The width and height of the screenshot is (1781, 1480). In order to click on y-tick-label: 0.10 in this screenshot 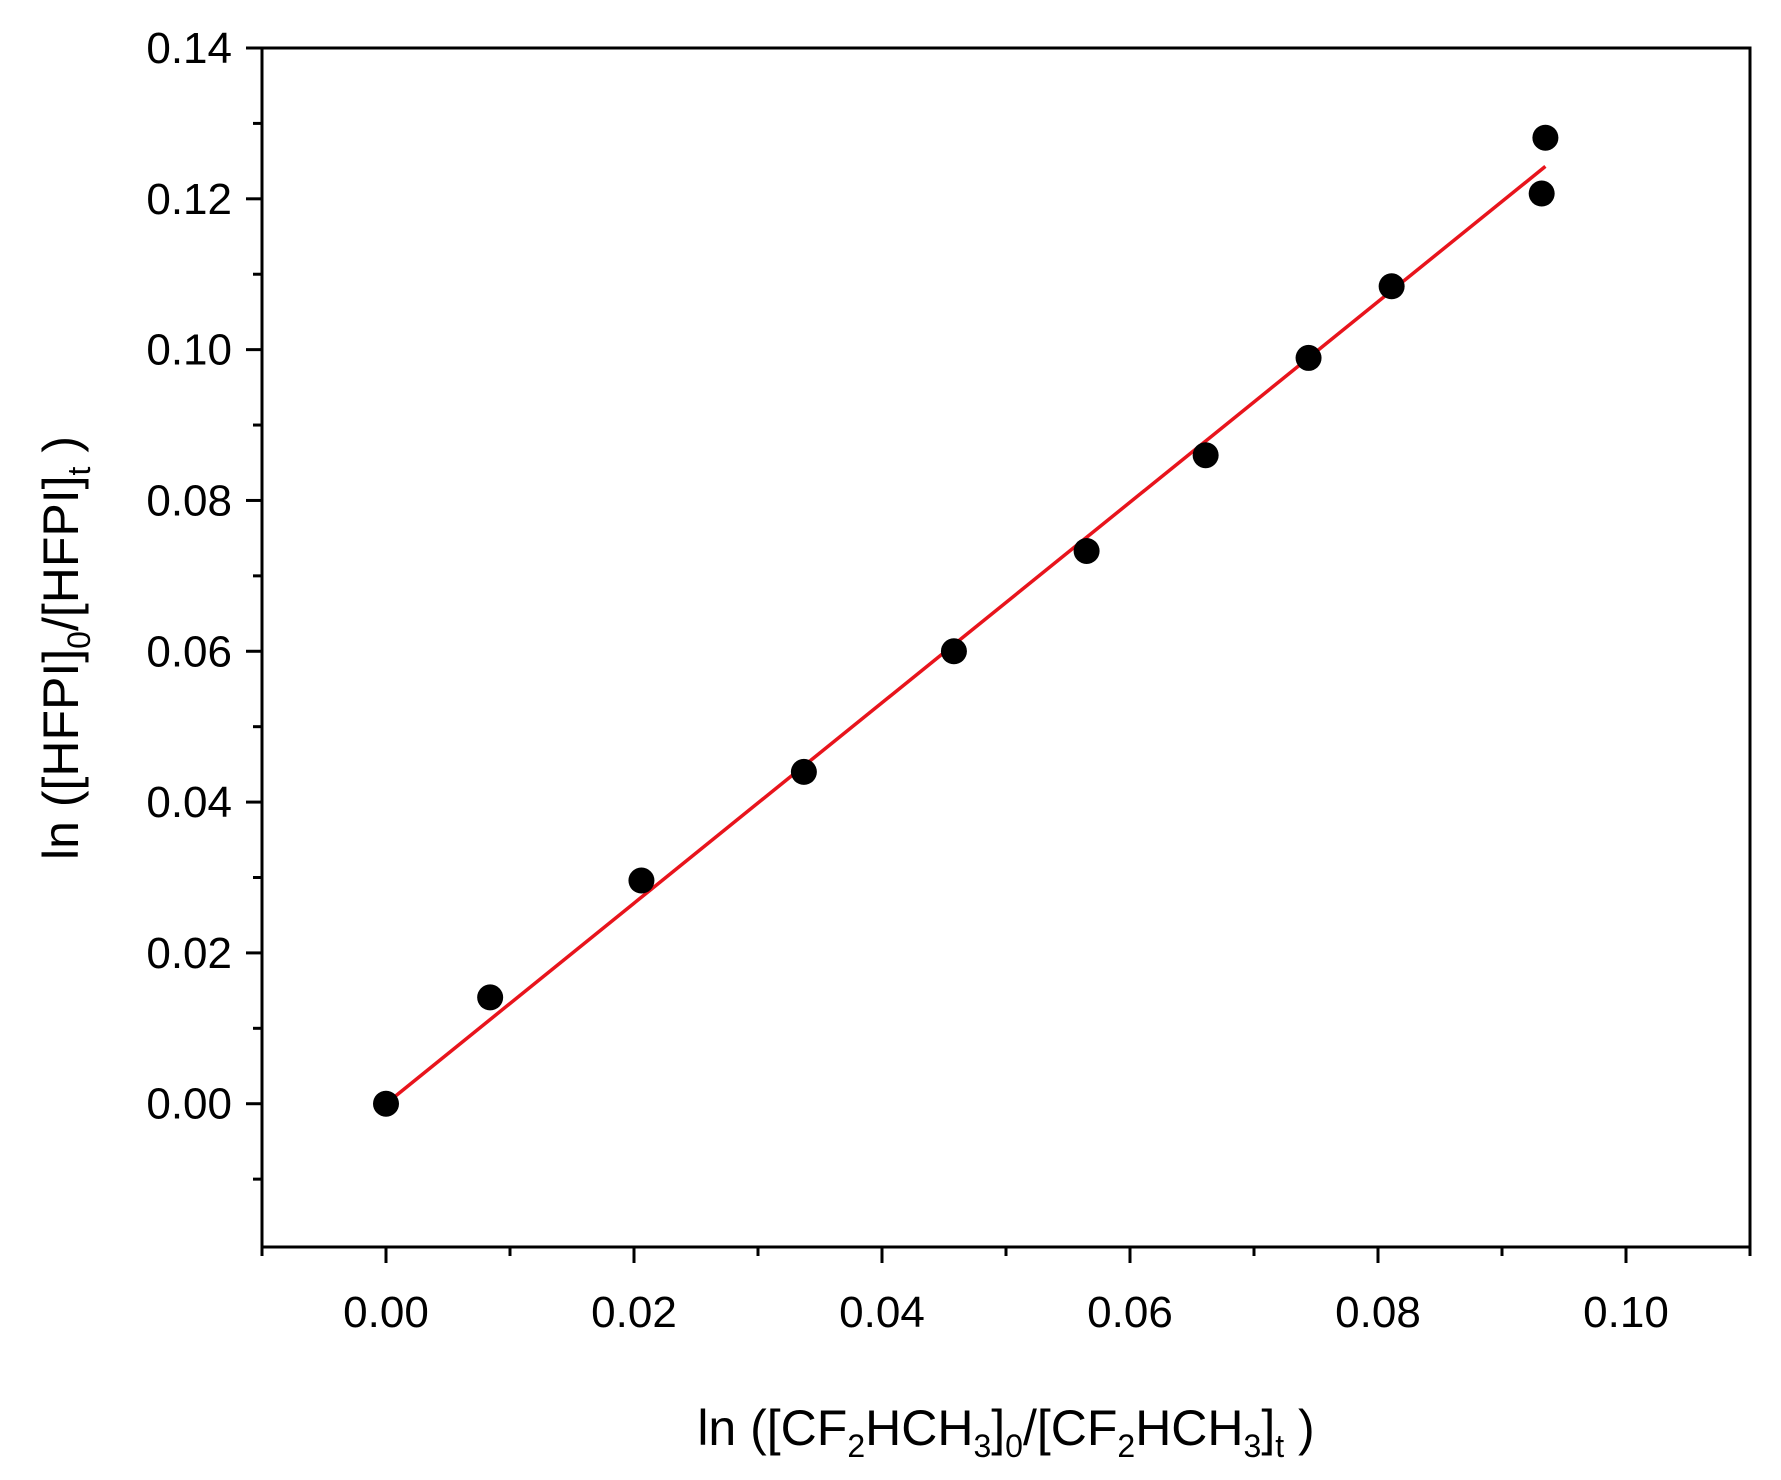, I will do `click(189, 350)`.